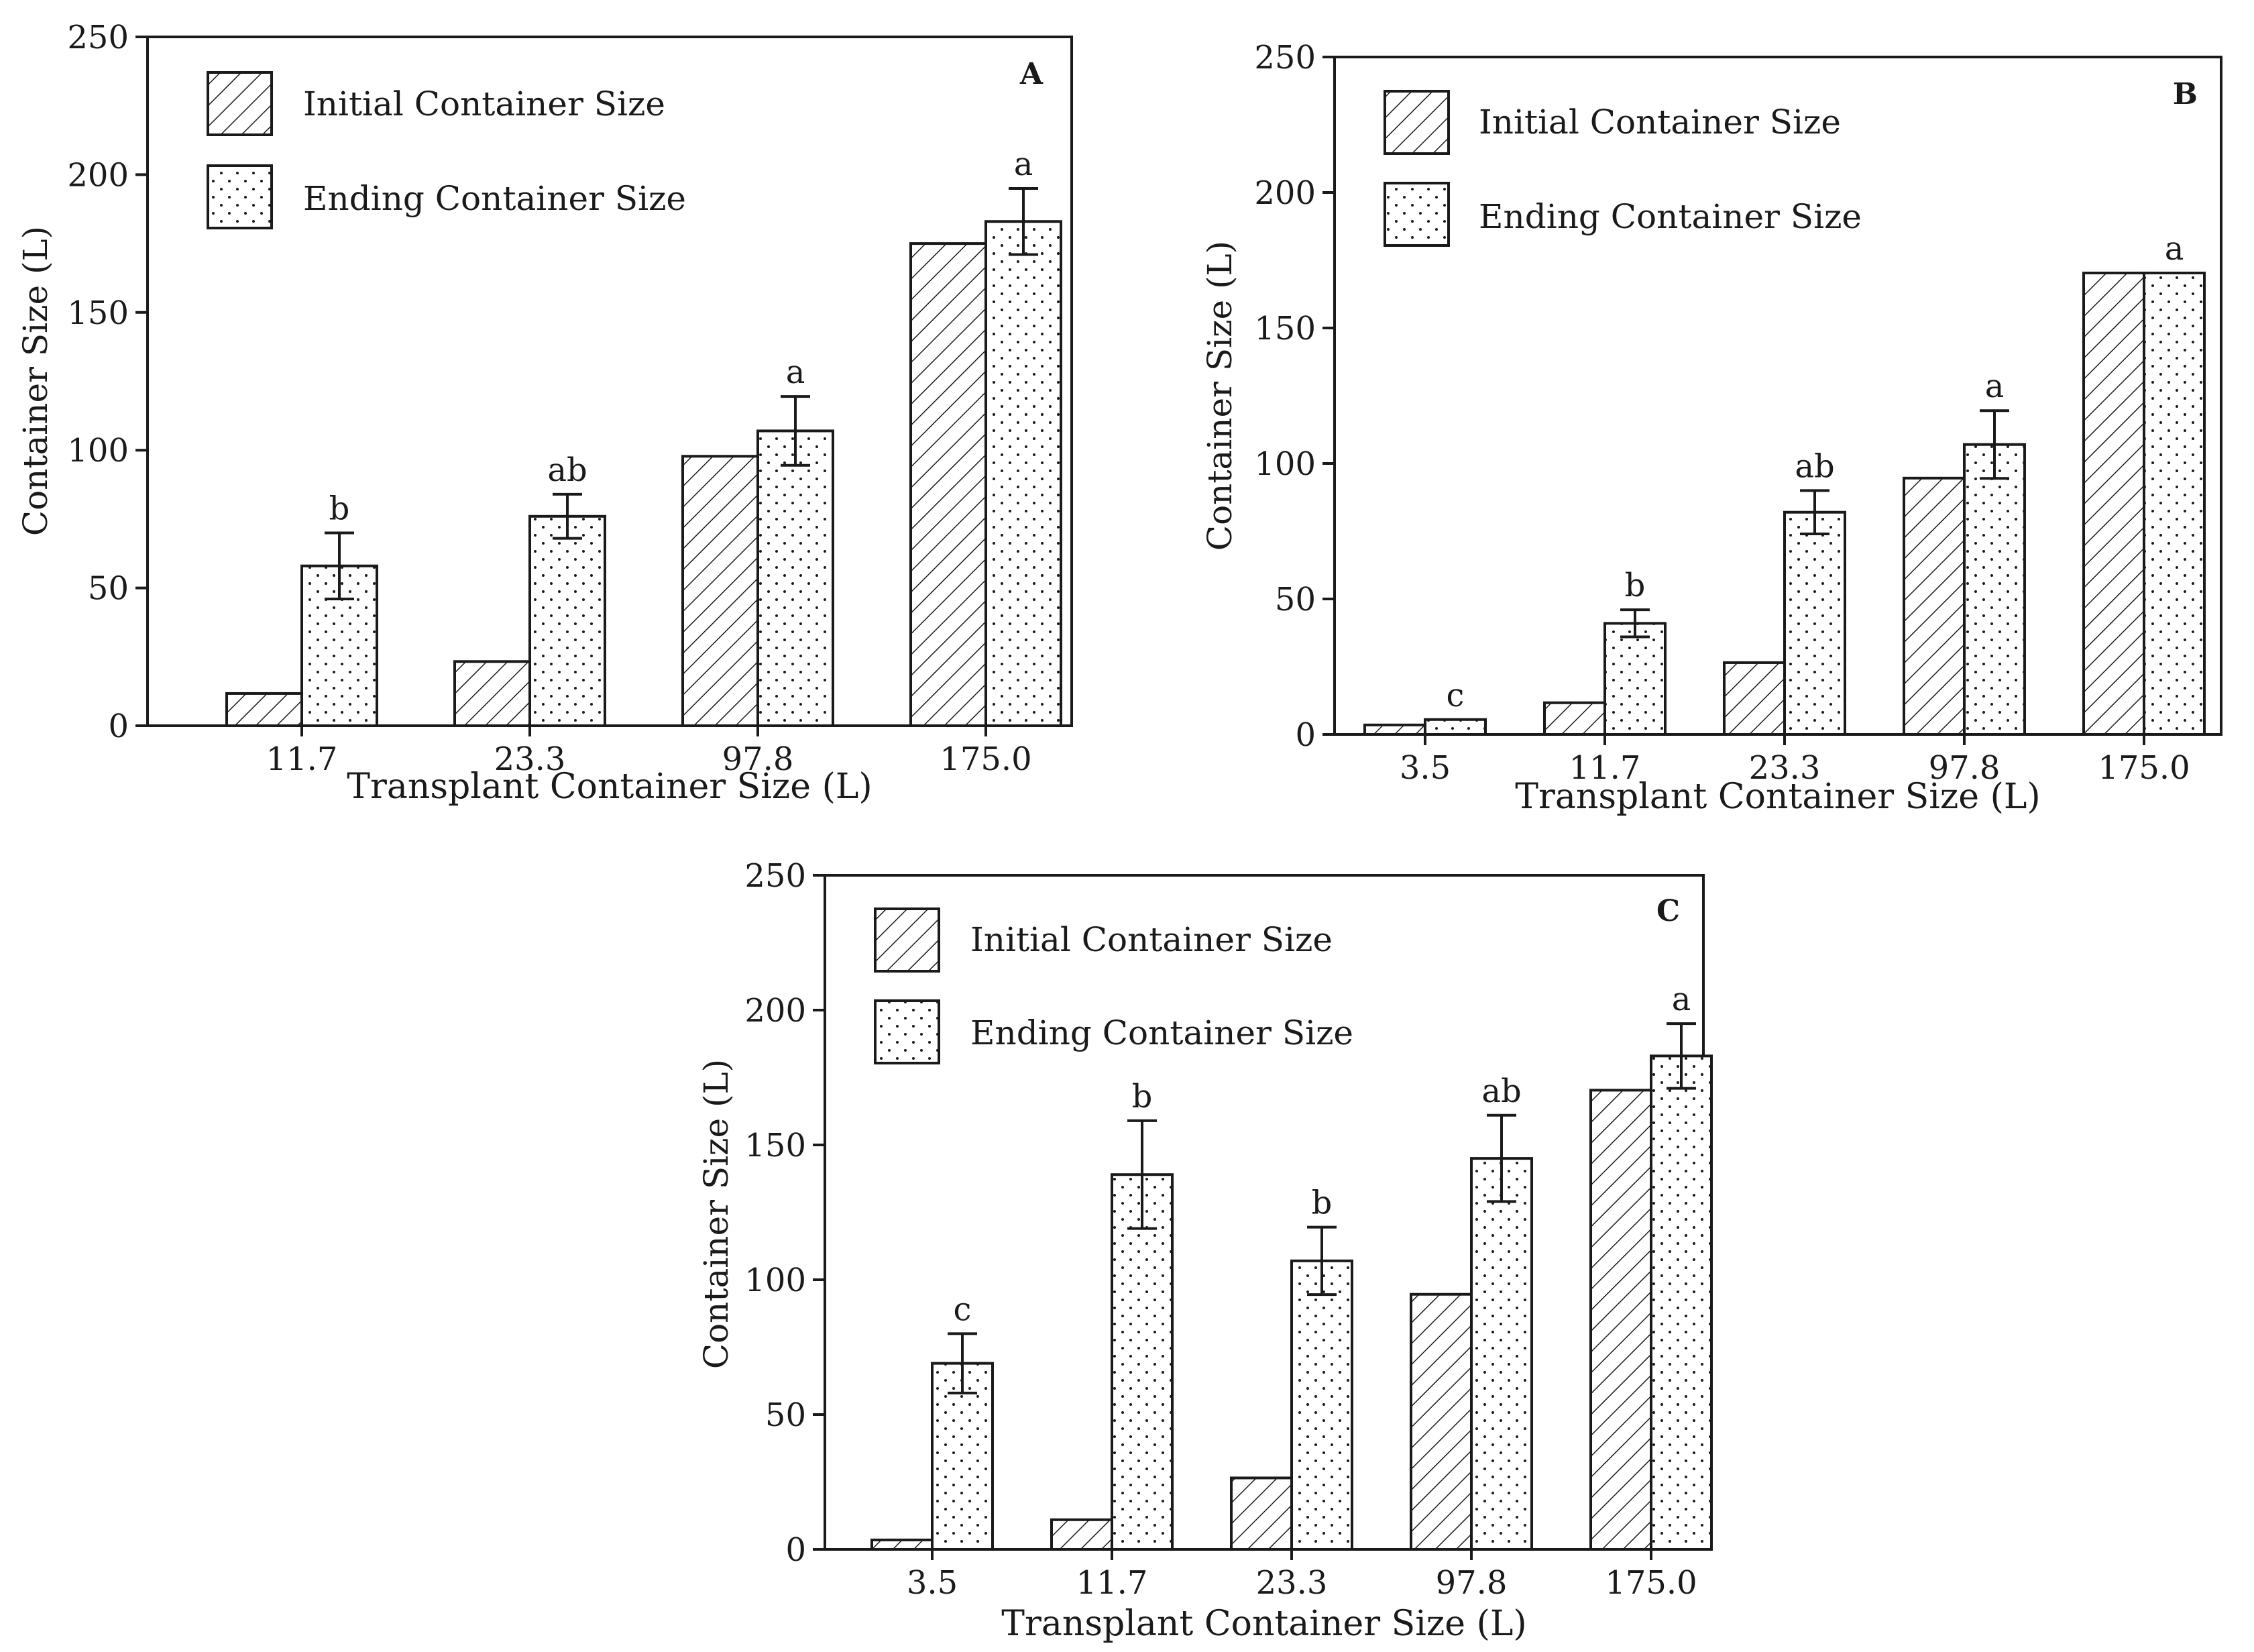 Image resolution: width=2254 pixels, height=1652 pixels. What do you see at coordinates (1031, 74) in the screenshot?
I see `panel-label: A` at bounding box center [1031, 74].